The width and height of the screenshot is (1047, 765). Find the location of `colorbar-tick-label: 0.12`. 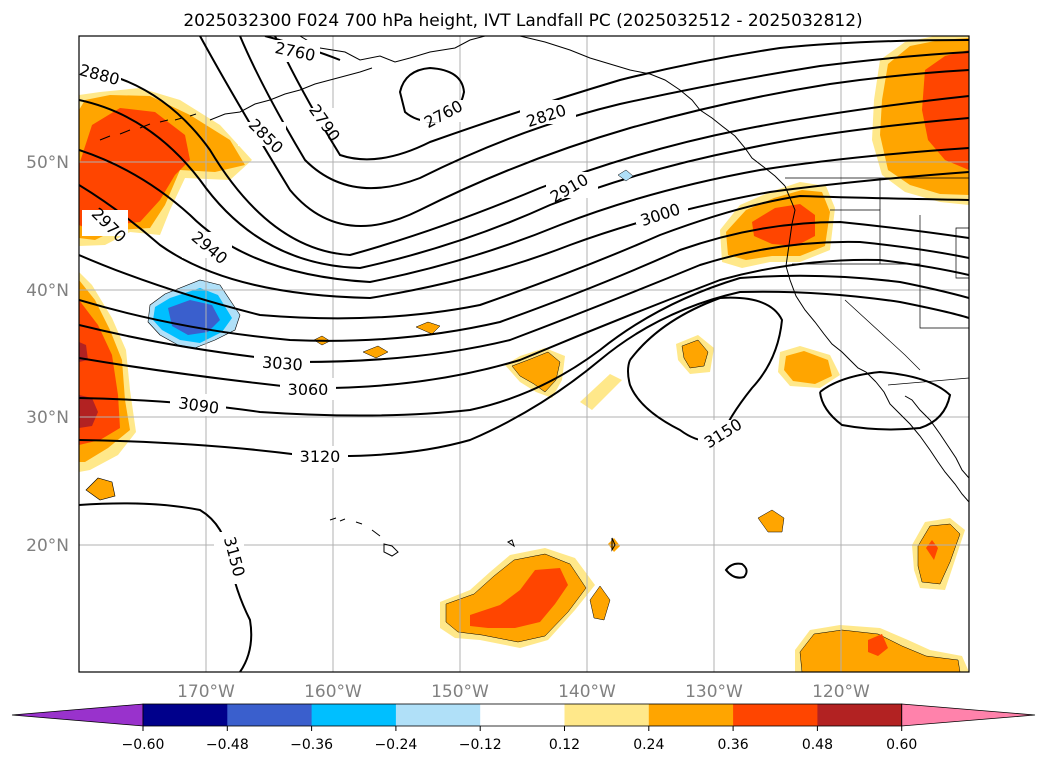

colorbar-tick-label: 0.12 is located at coordinates (564, 745).